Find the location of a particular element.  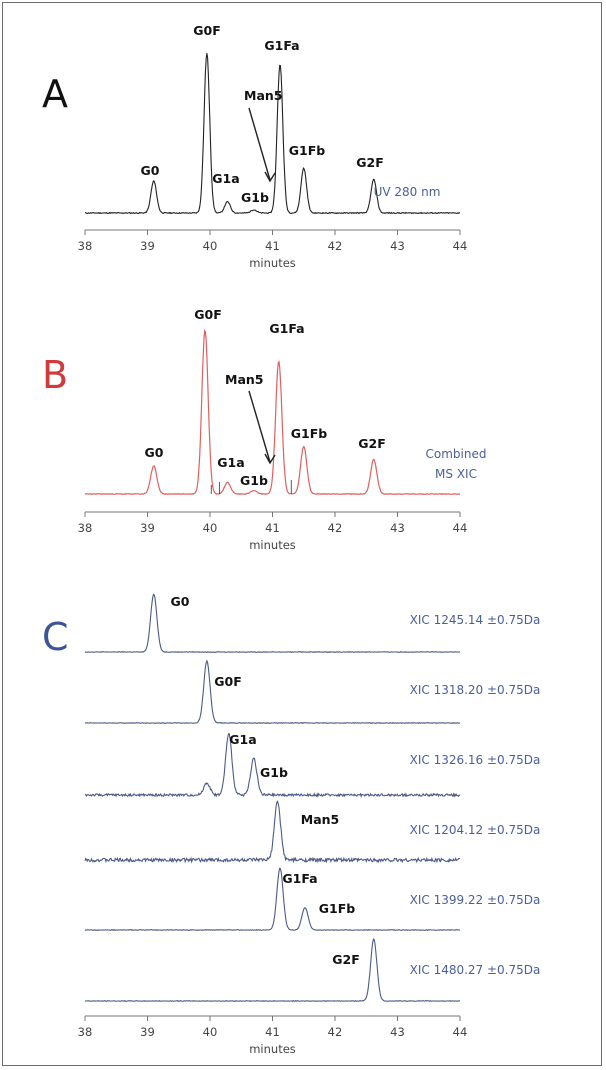

xic-label-6: XIC 1480.27 ±0.75Da is located at coordinates (475, 970).